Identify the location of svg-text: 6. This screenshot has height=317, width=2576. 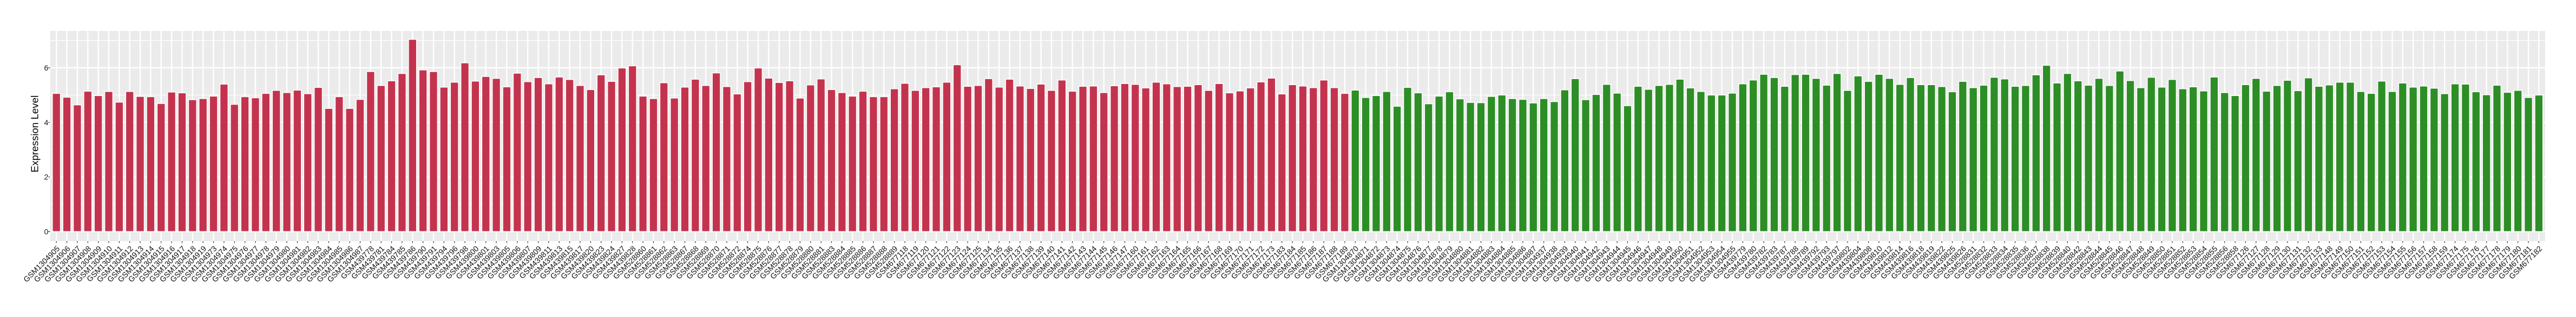
(46, 68).